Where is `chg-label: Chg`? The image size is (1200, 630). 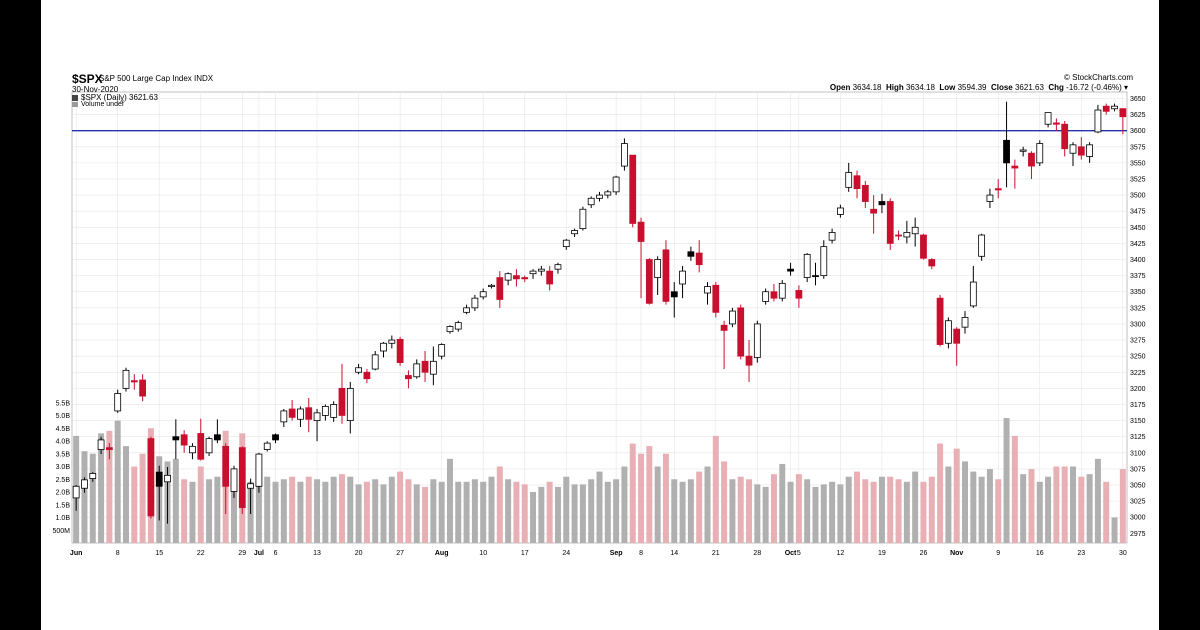
chg-label: Chg is located at coordinates (1056, 87).